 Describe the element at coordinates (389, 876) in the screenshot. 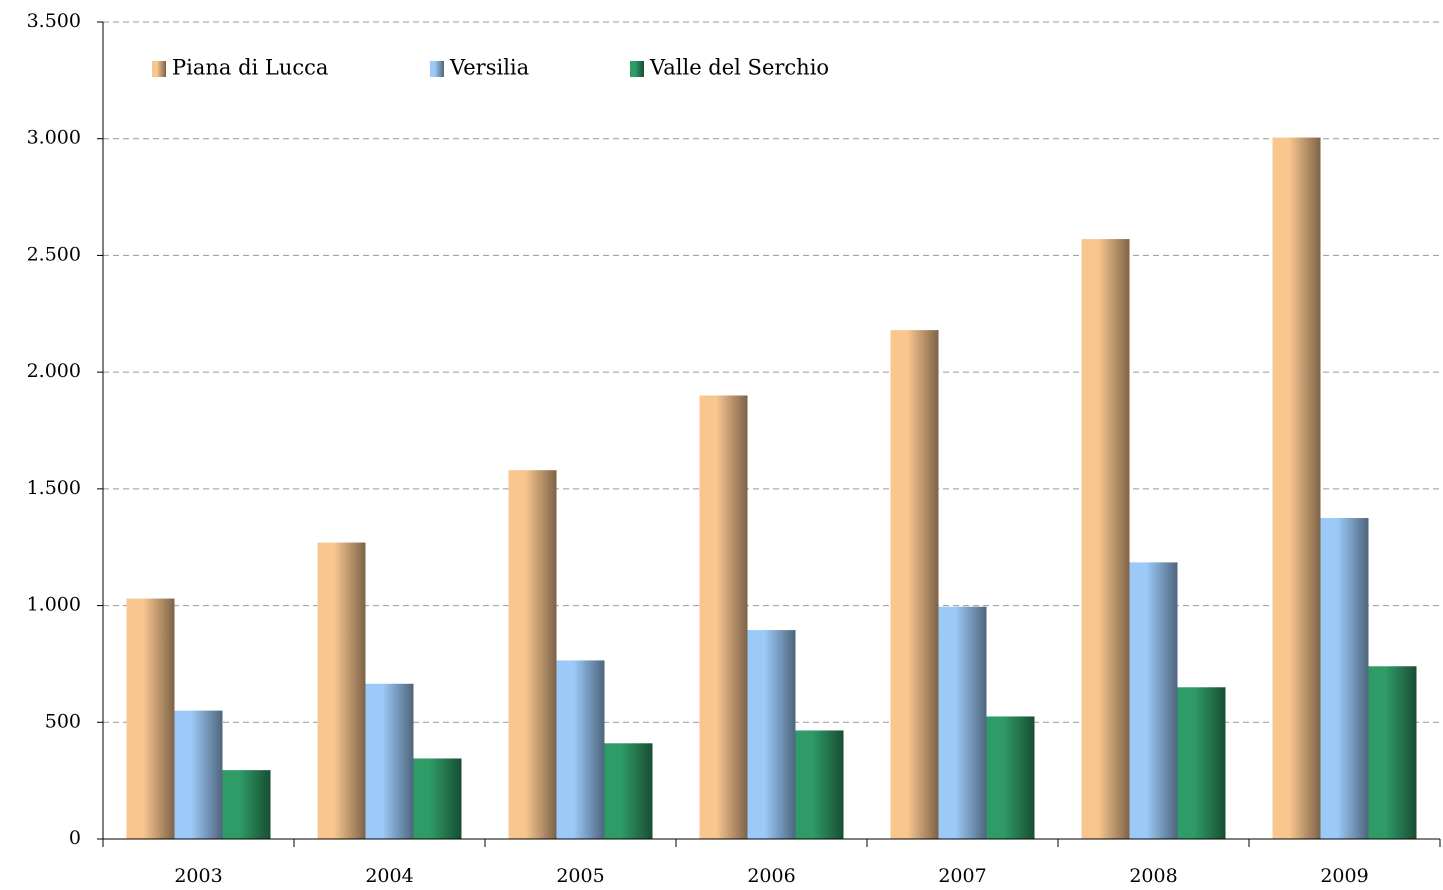

I see `x-tick-label: 2004` at that location.